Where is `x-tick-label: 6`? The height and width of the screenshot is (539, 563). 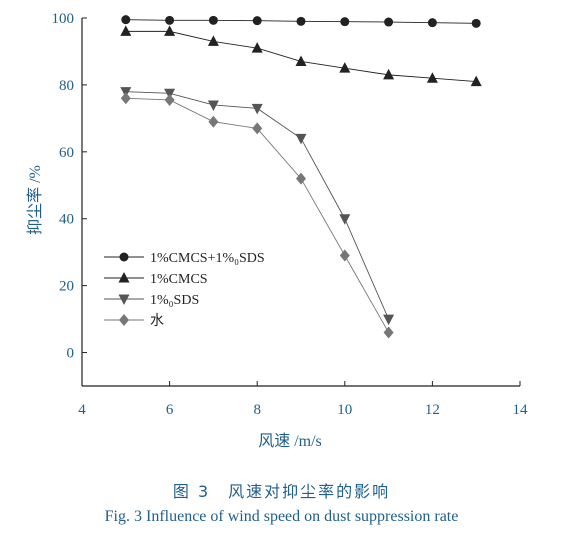
x-tick-label: 6 is located at coordinates (170, 410).